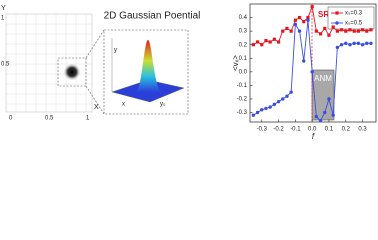 The height and width of the screenshot is (240, 378). Describe the element at coordinates (262, 130) in the screenshot. I see `x-tick-label: -0.3` at that location.